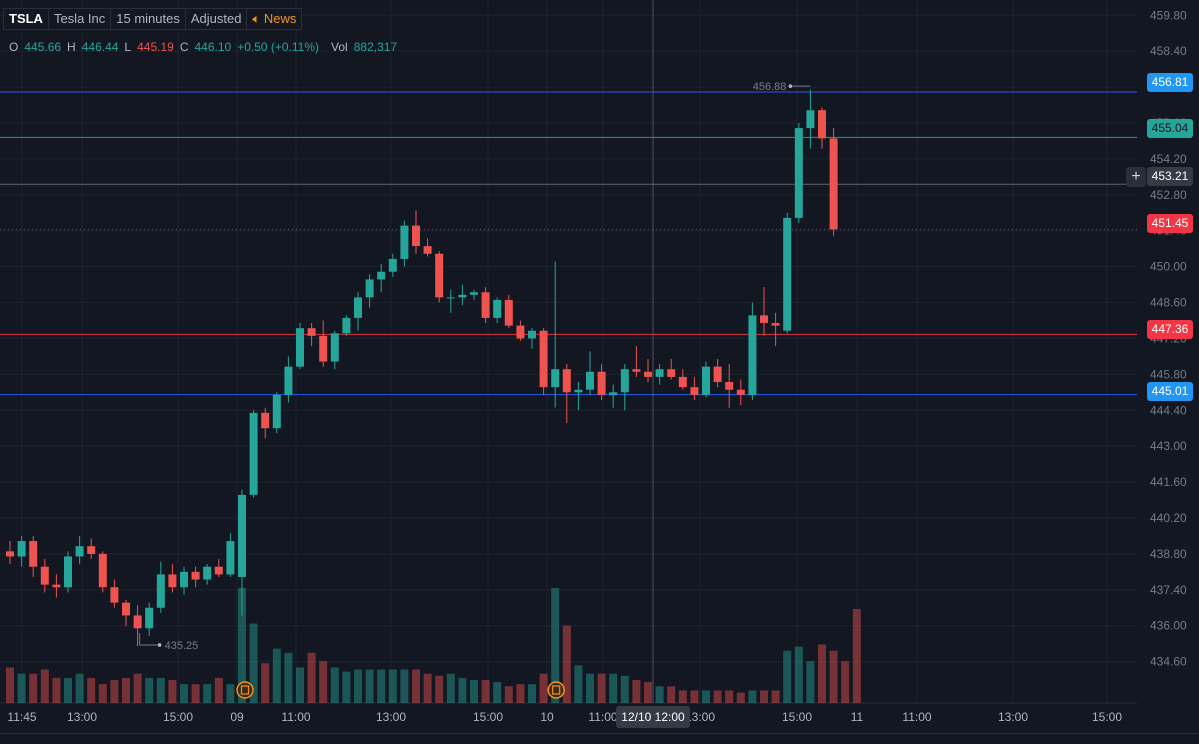  What do you see at coordinates (339, 47) in the screenshot?
I see `volume-label: Vol` at bounding box center [339, 47].